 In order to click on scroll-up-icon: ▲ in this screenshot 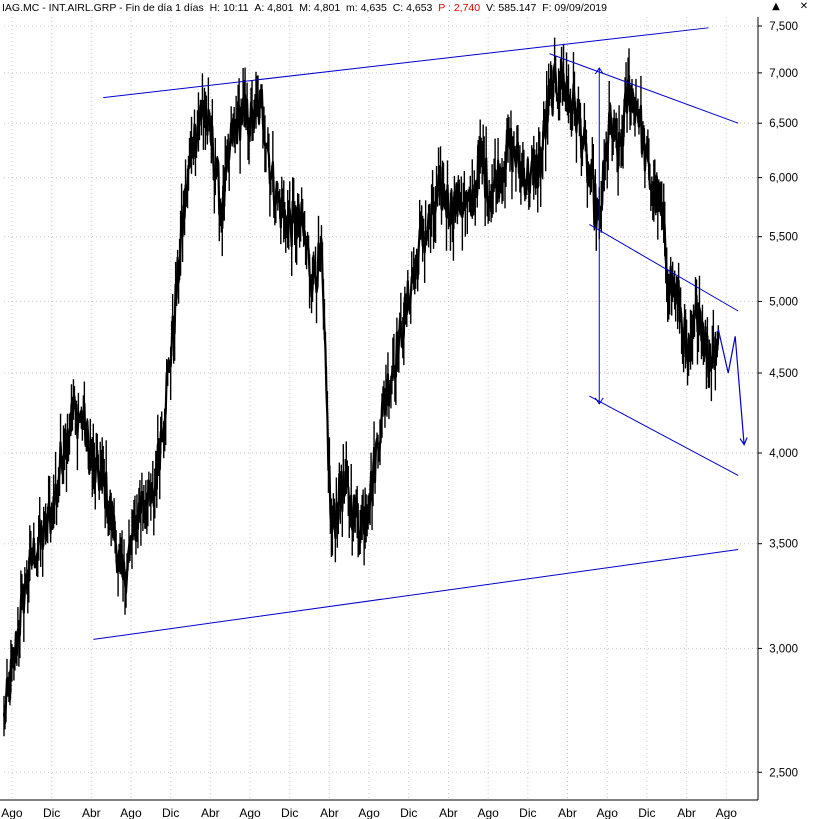, I will do `click(776, 6)`.